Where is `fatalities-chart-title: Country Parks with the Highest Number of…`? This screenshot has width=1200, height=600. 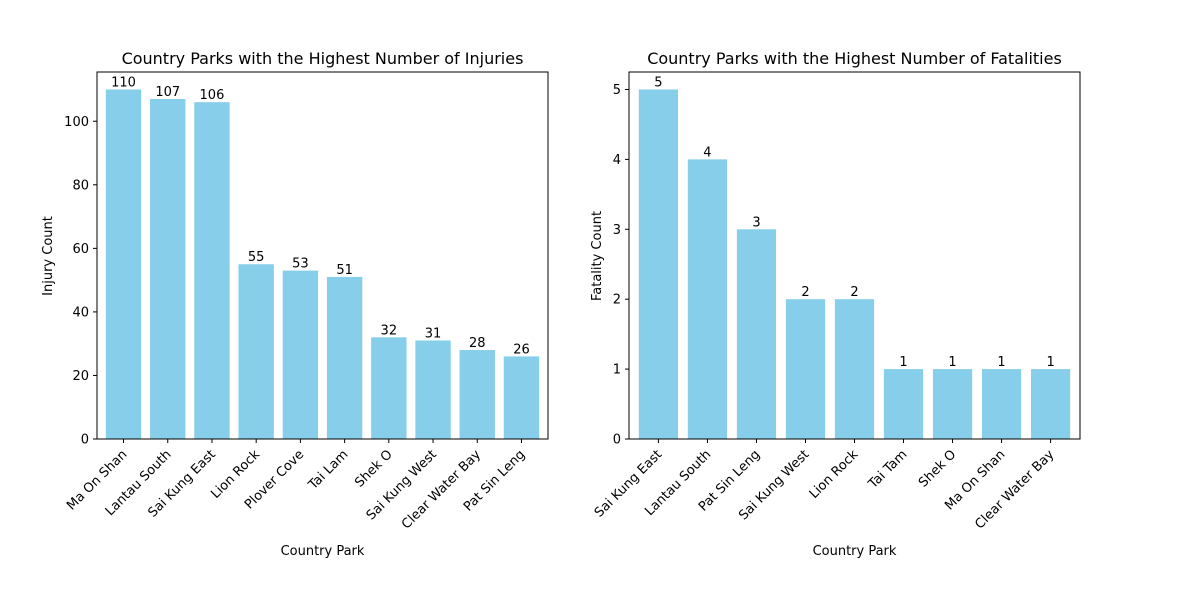
fatalities-chart-title: Country Parks with the Highest Number of… is located at coordinates (854, 58).